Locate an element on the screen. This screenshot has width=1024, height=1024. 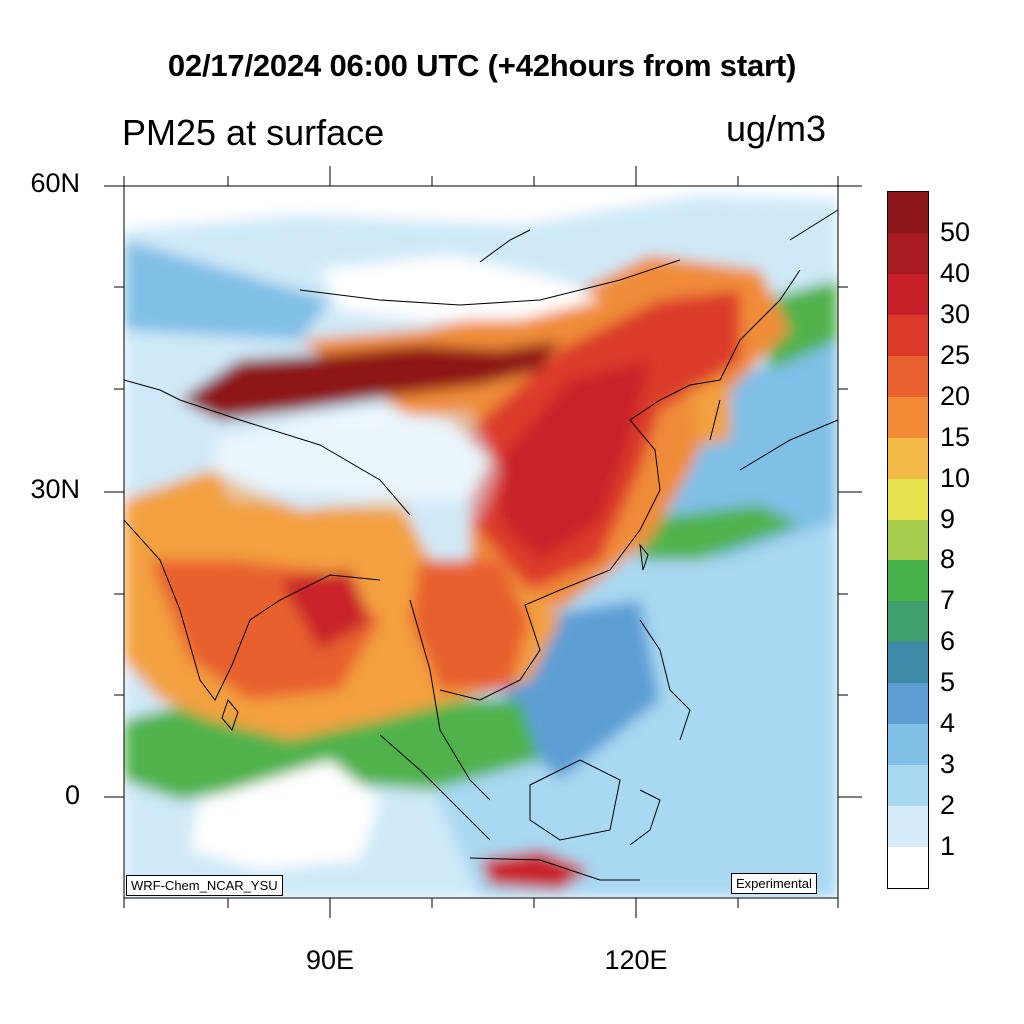
coast-borneo is located at coordinates (575, 800).